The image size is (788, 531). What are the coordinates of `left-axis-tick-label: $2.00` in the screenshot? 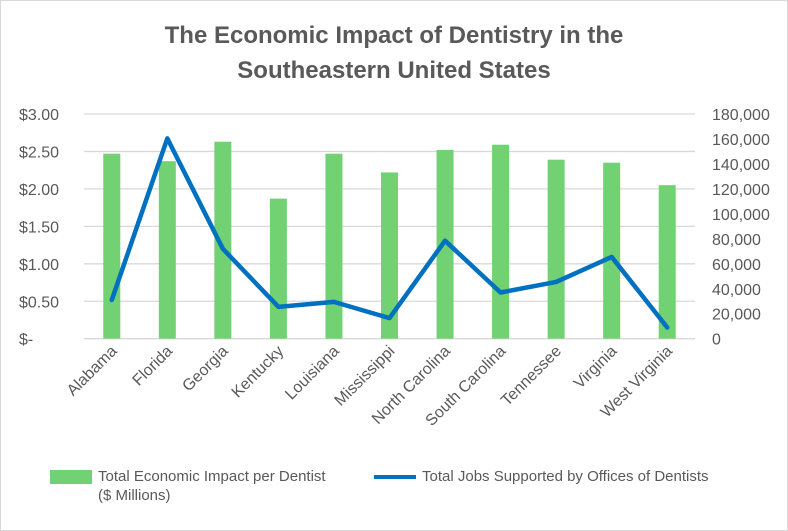 It's located at (39, 190).